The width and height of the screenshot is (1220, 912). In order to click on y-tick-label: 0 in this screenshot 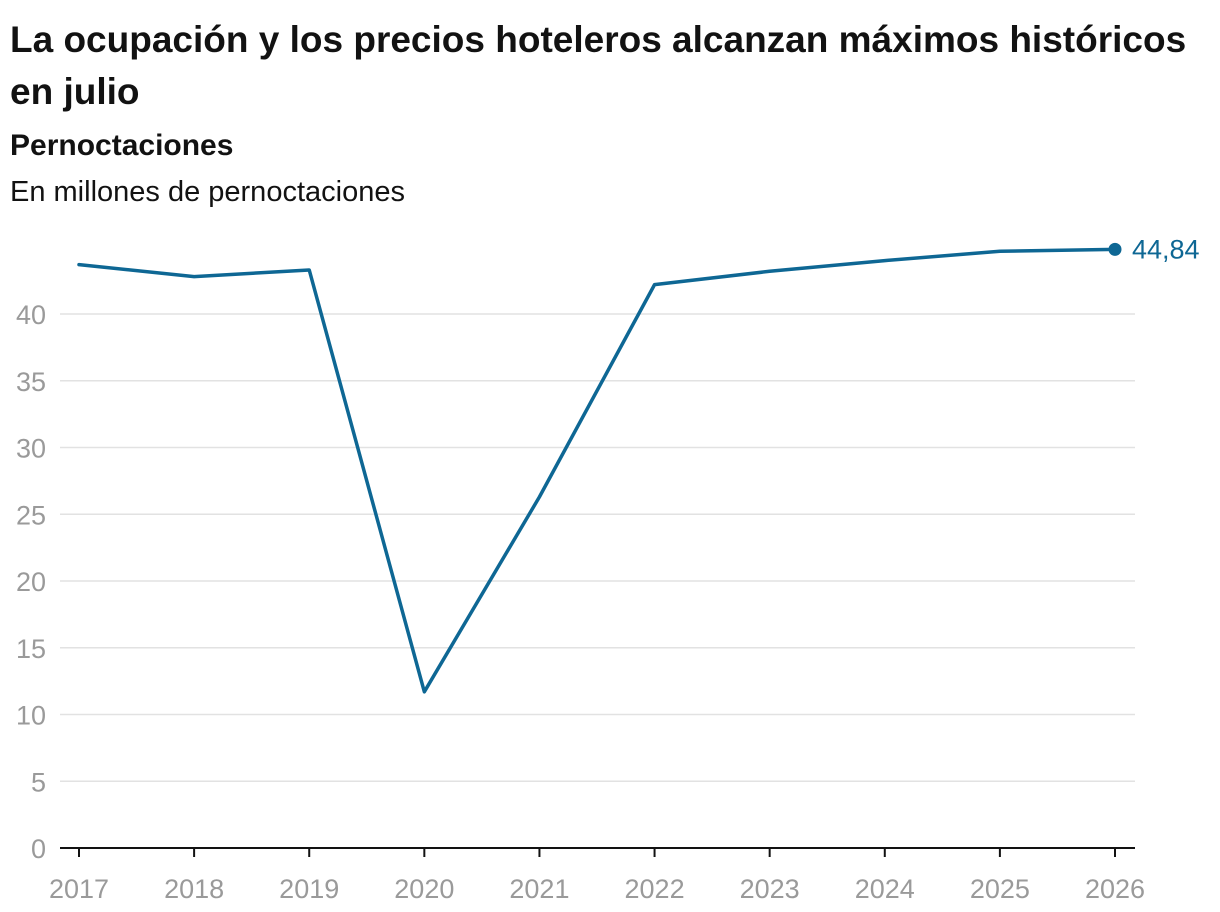, I will do `click(38, 849)`.